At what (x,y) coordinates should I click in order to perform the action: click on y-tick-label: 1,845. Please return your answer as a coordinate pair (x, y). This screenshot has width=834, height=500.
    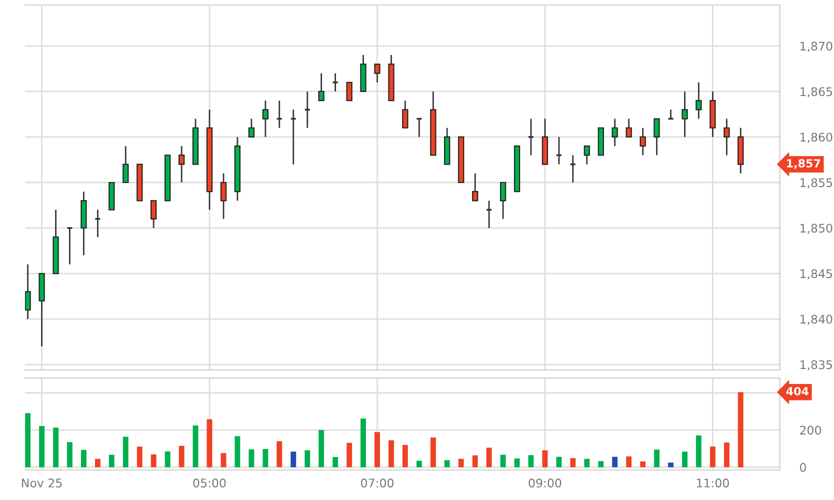
    Looking at the image, I should click on (816, 274).